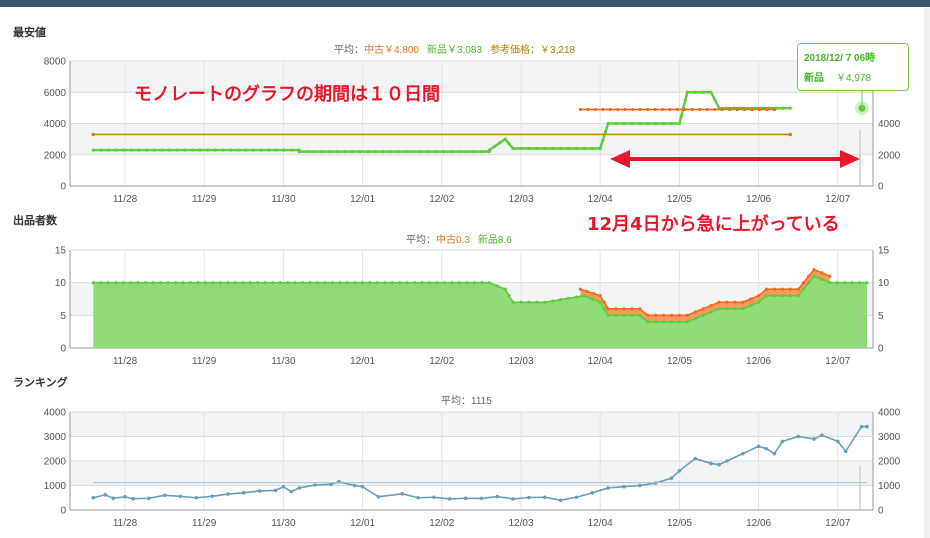 The image size is (930, 538). I want to click on series-area-new, so click(480, 312).